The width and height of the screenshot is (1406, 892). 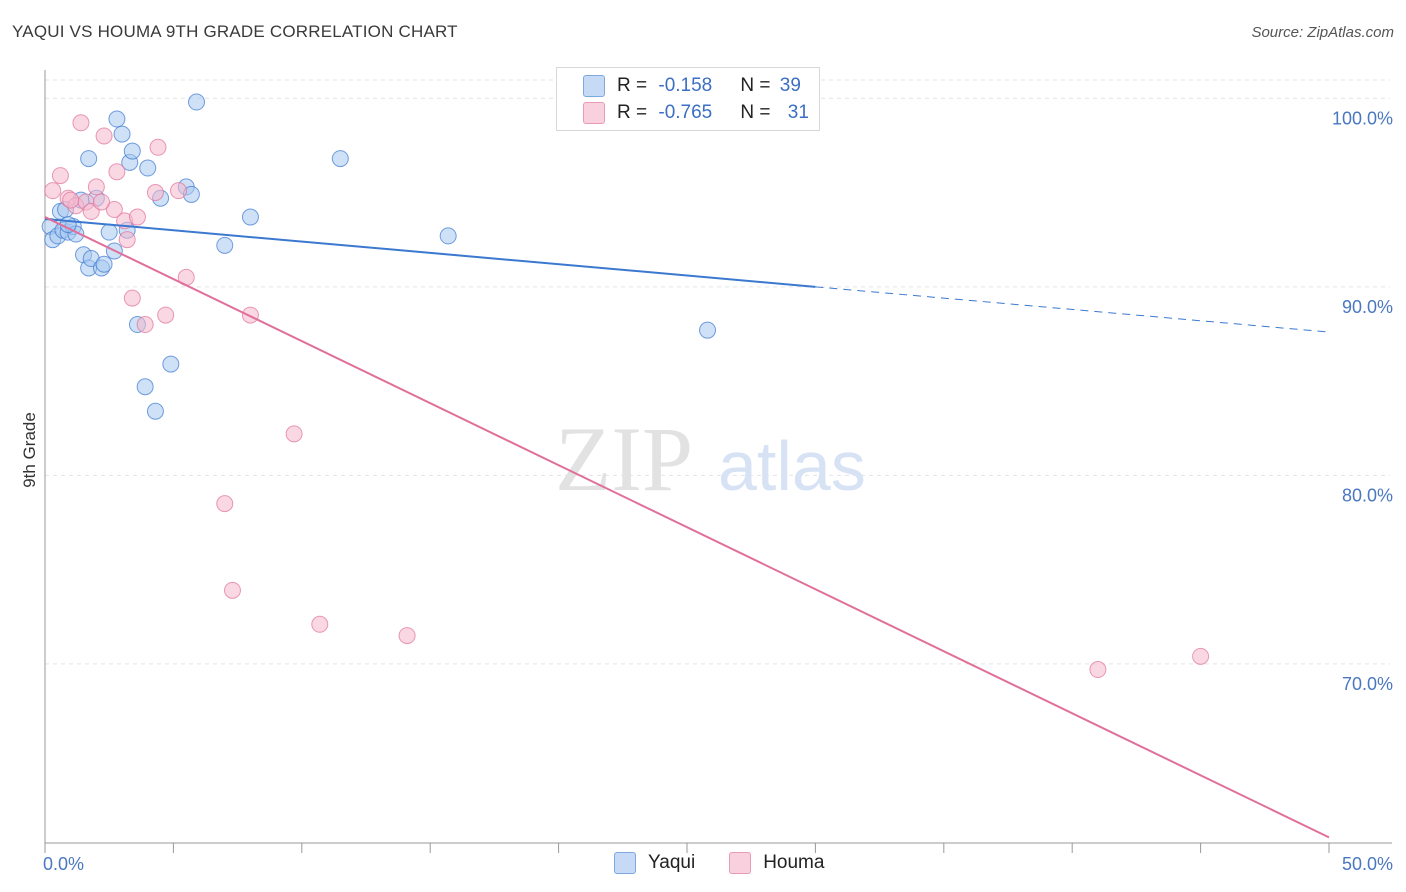 I want to click on legend-swatch-yaqui, so click(x=594, y=86).